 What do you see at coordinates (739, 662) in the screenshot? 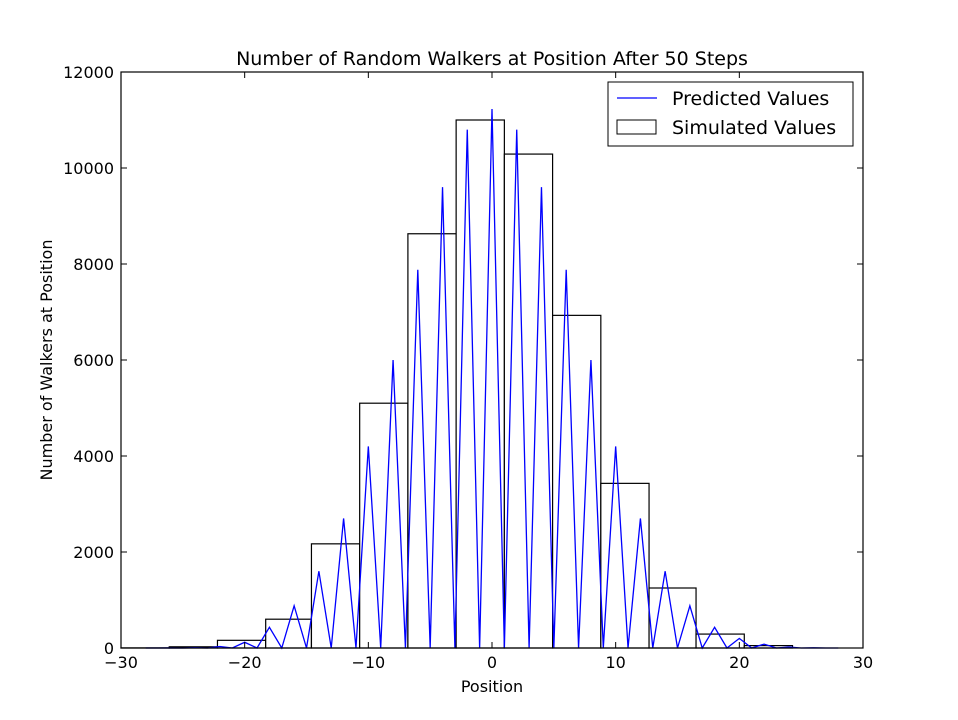
I see `x-tick-label-5: 20` at bounding box center [739, 662].